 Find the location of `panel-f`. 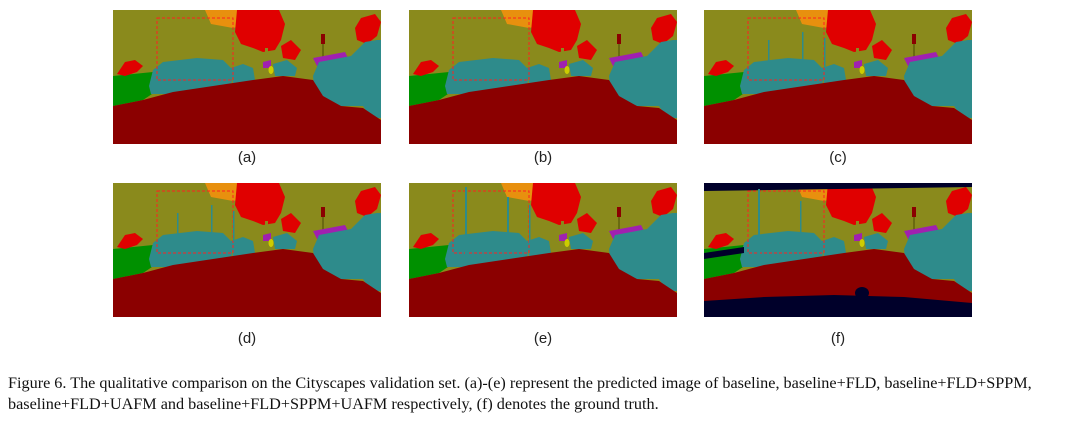

panel-f is located at coordinates (838, 250).